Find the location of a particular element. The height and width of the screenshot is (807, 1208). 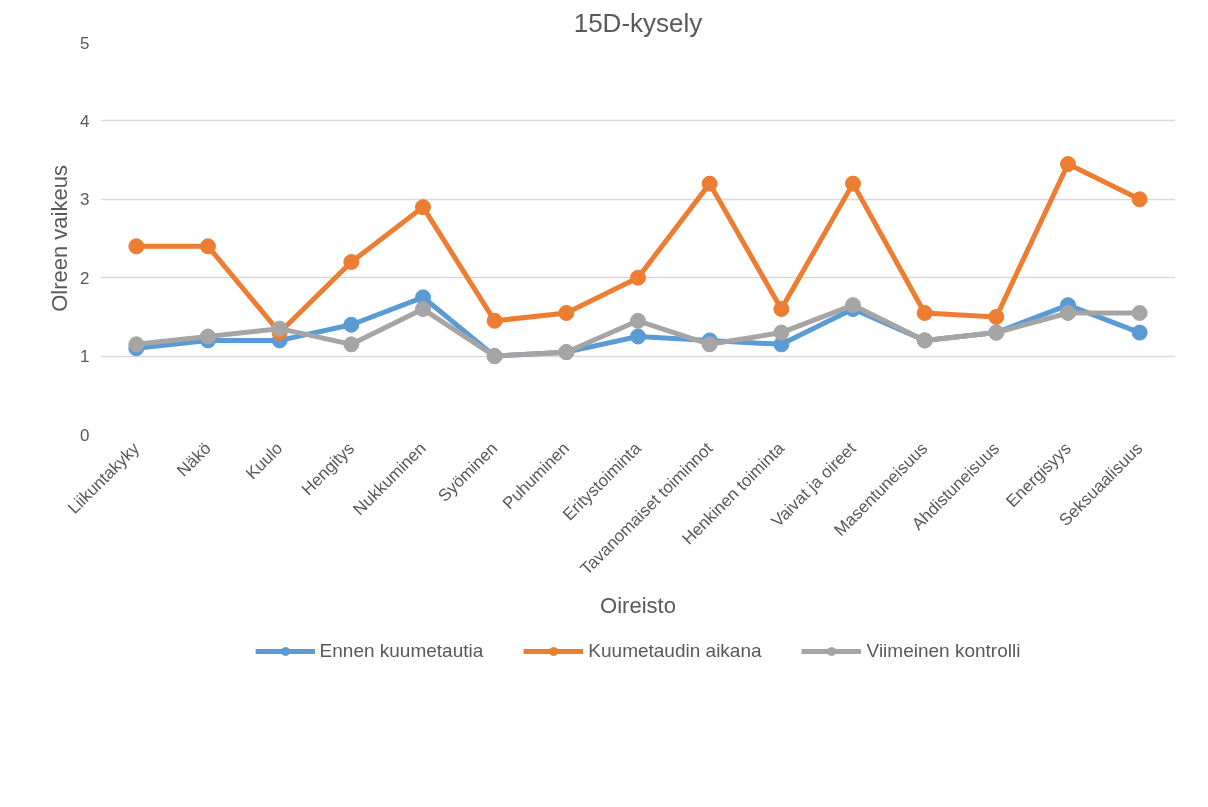

y-tick-label: 0 is located at coordinates (85, 435).